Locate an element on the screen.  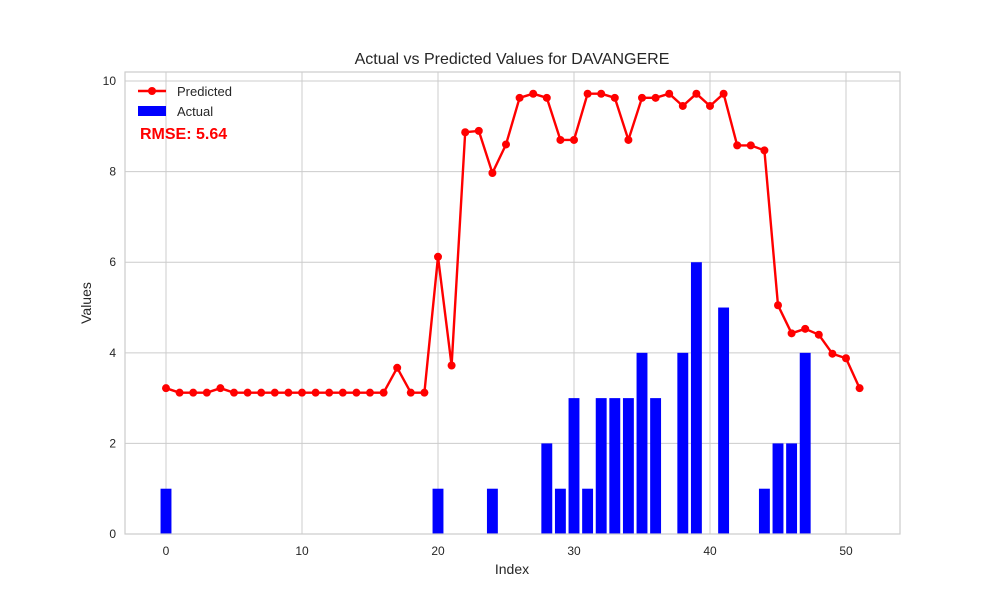
x-tick-label: 20 is located at coordinates (438, 551).